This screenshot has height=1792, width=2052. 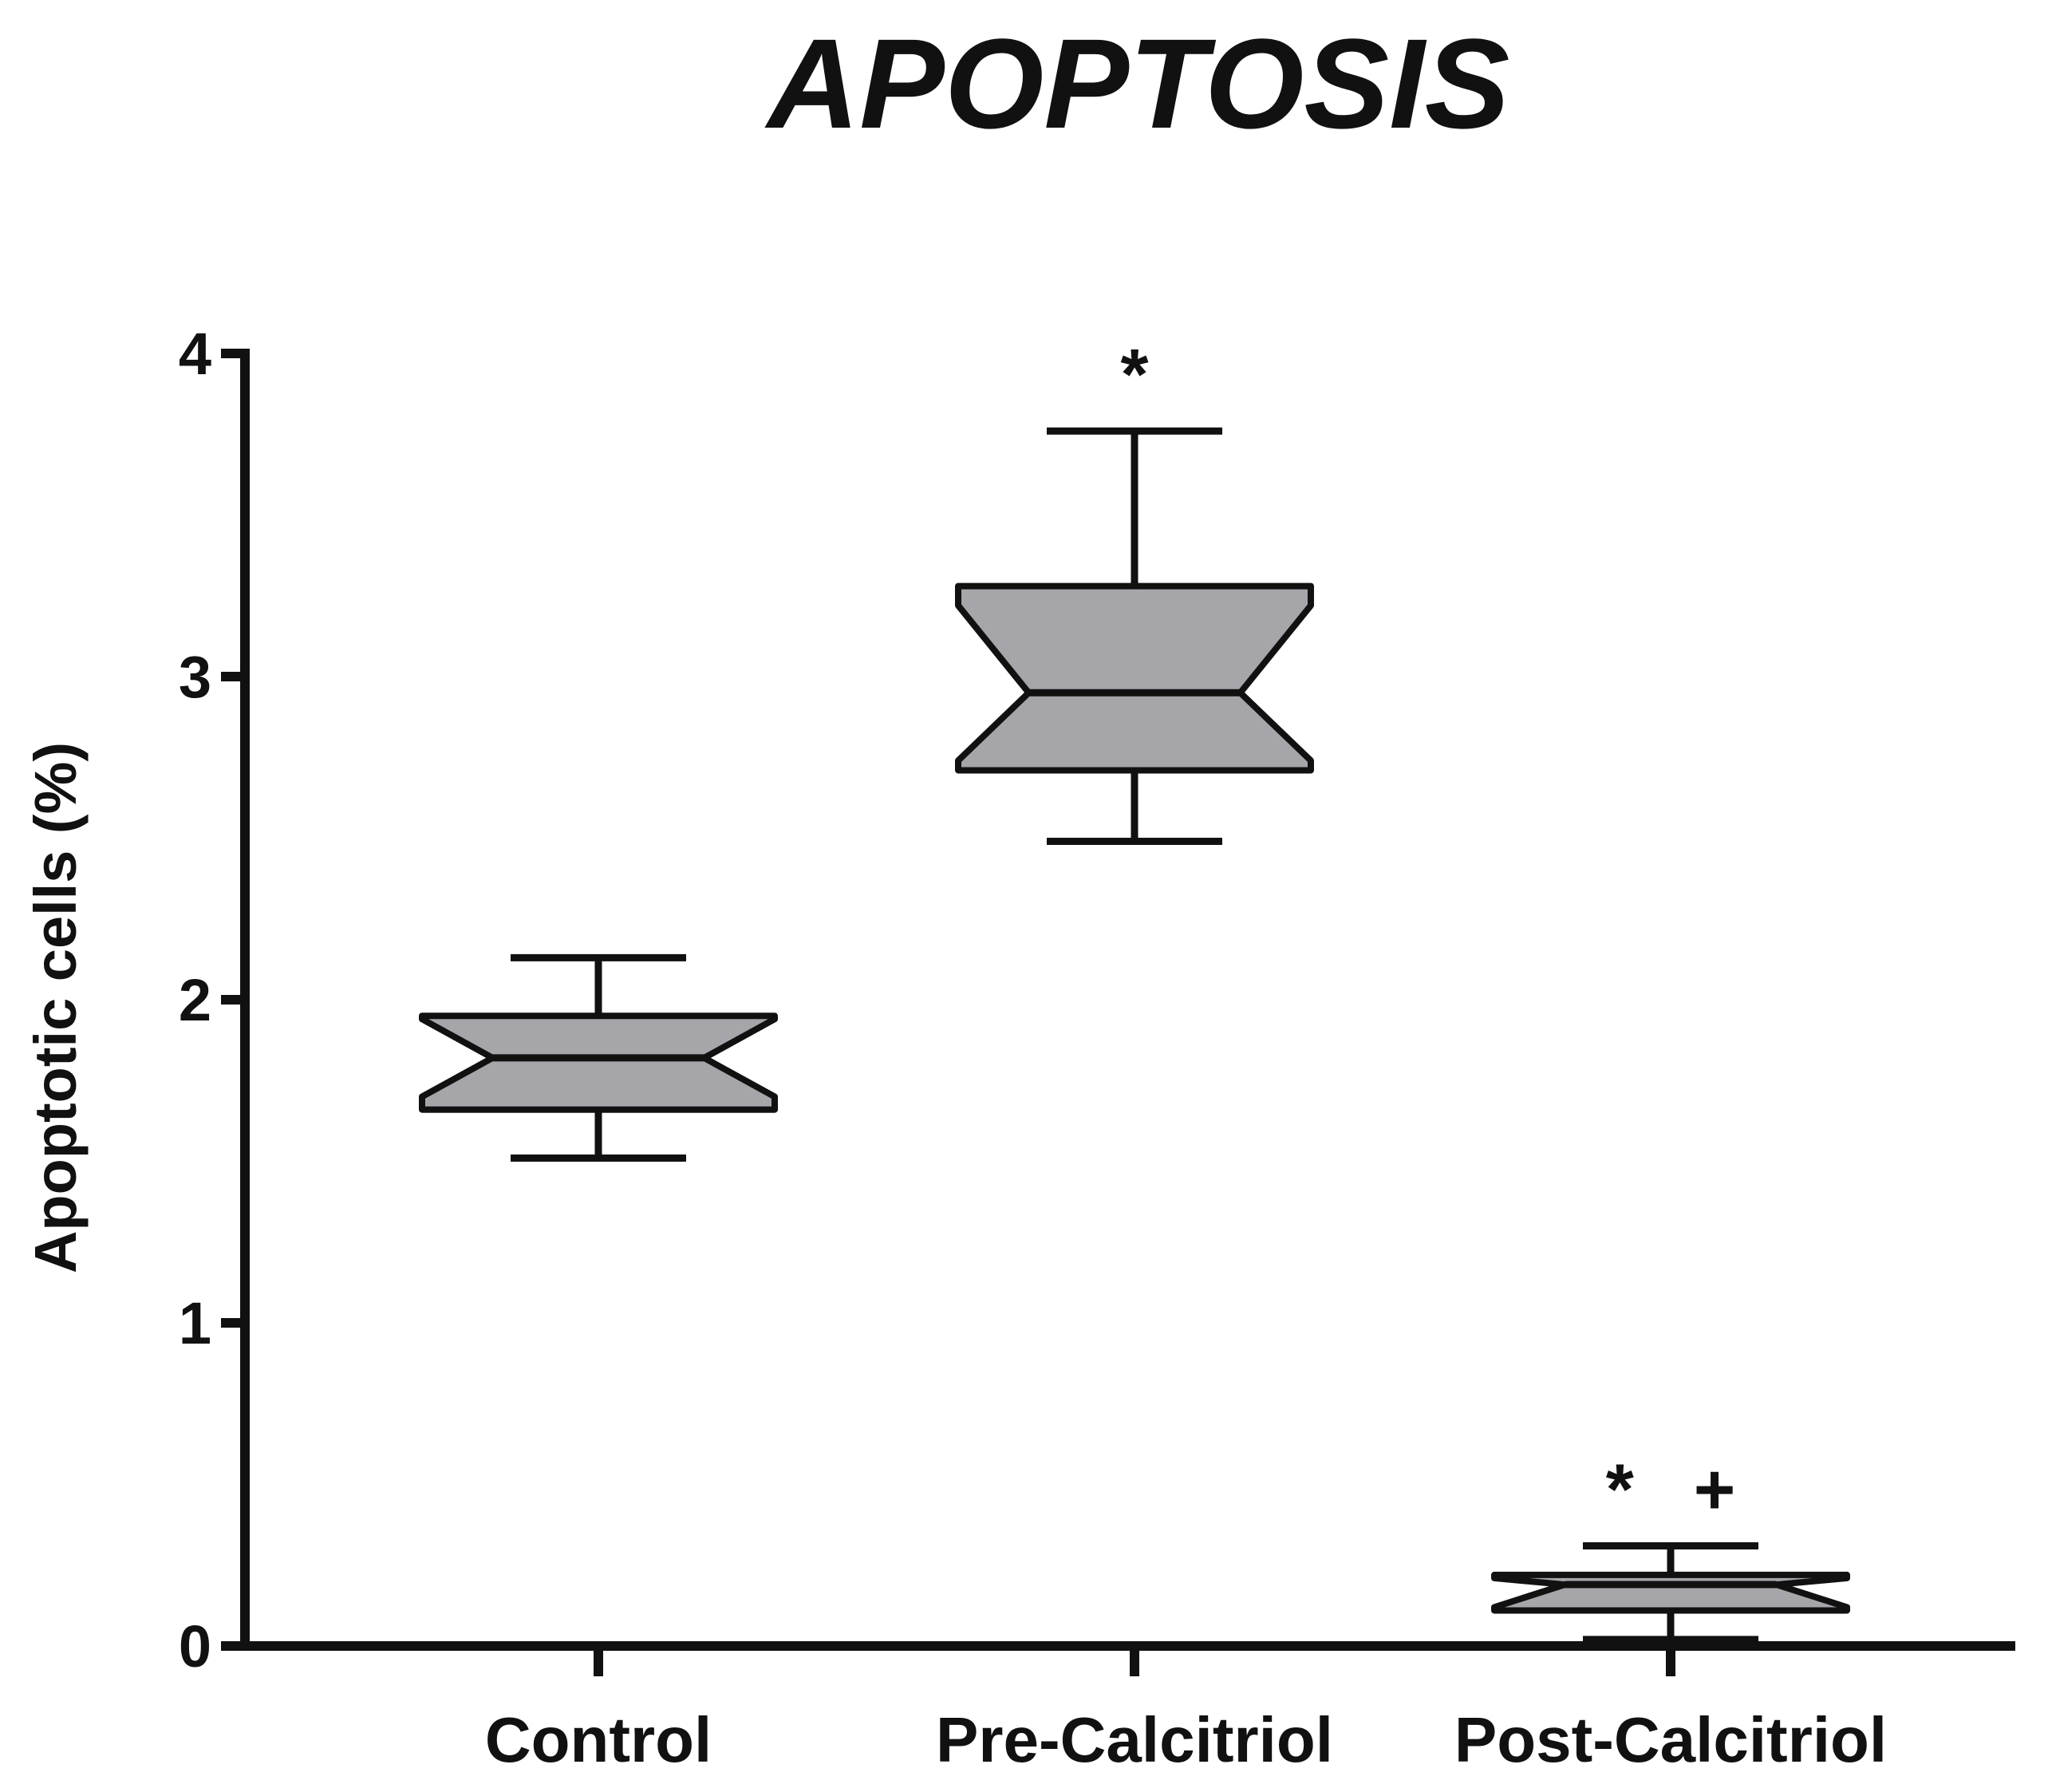 I want to click on x-tick-label: Post-Calcitriol, so click(x=1671, y=1739).